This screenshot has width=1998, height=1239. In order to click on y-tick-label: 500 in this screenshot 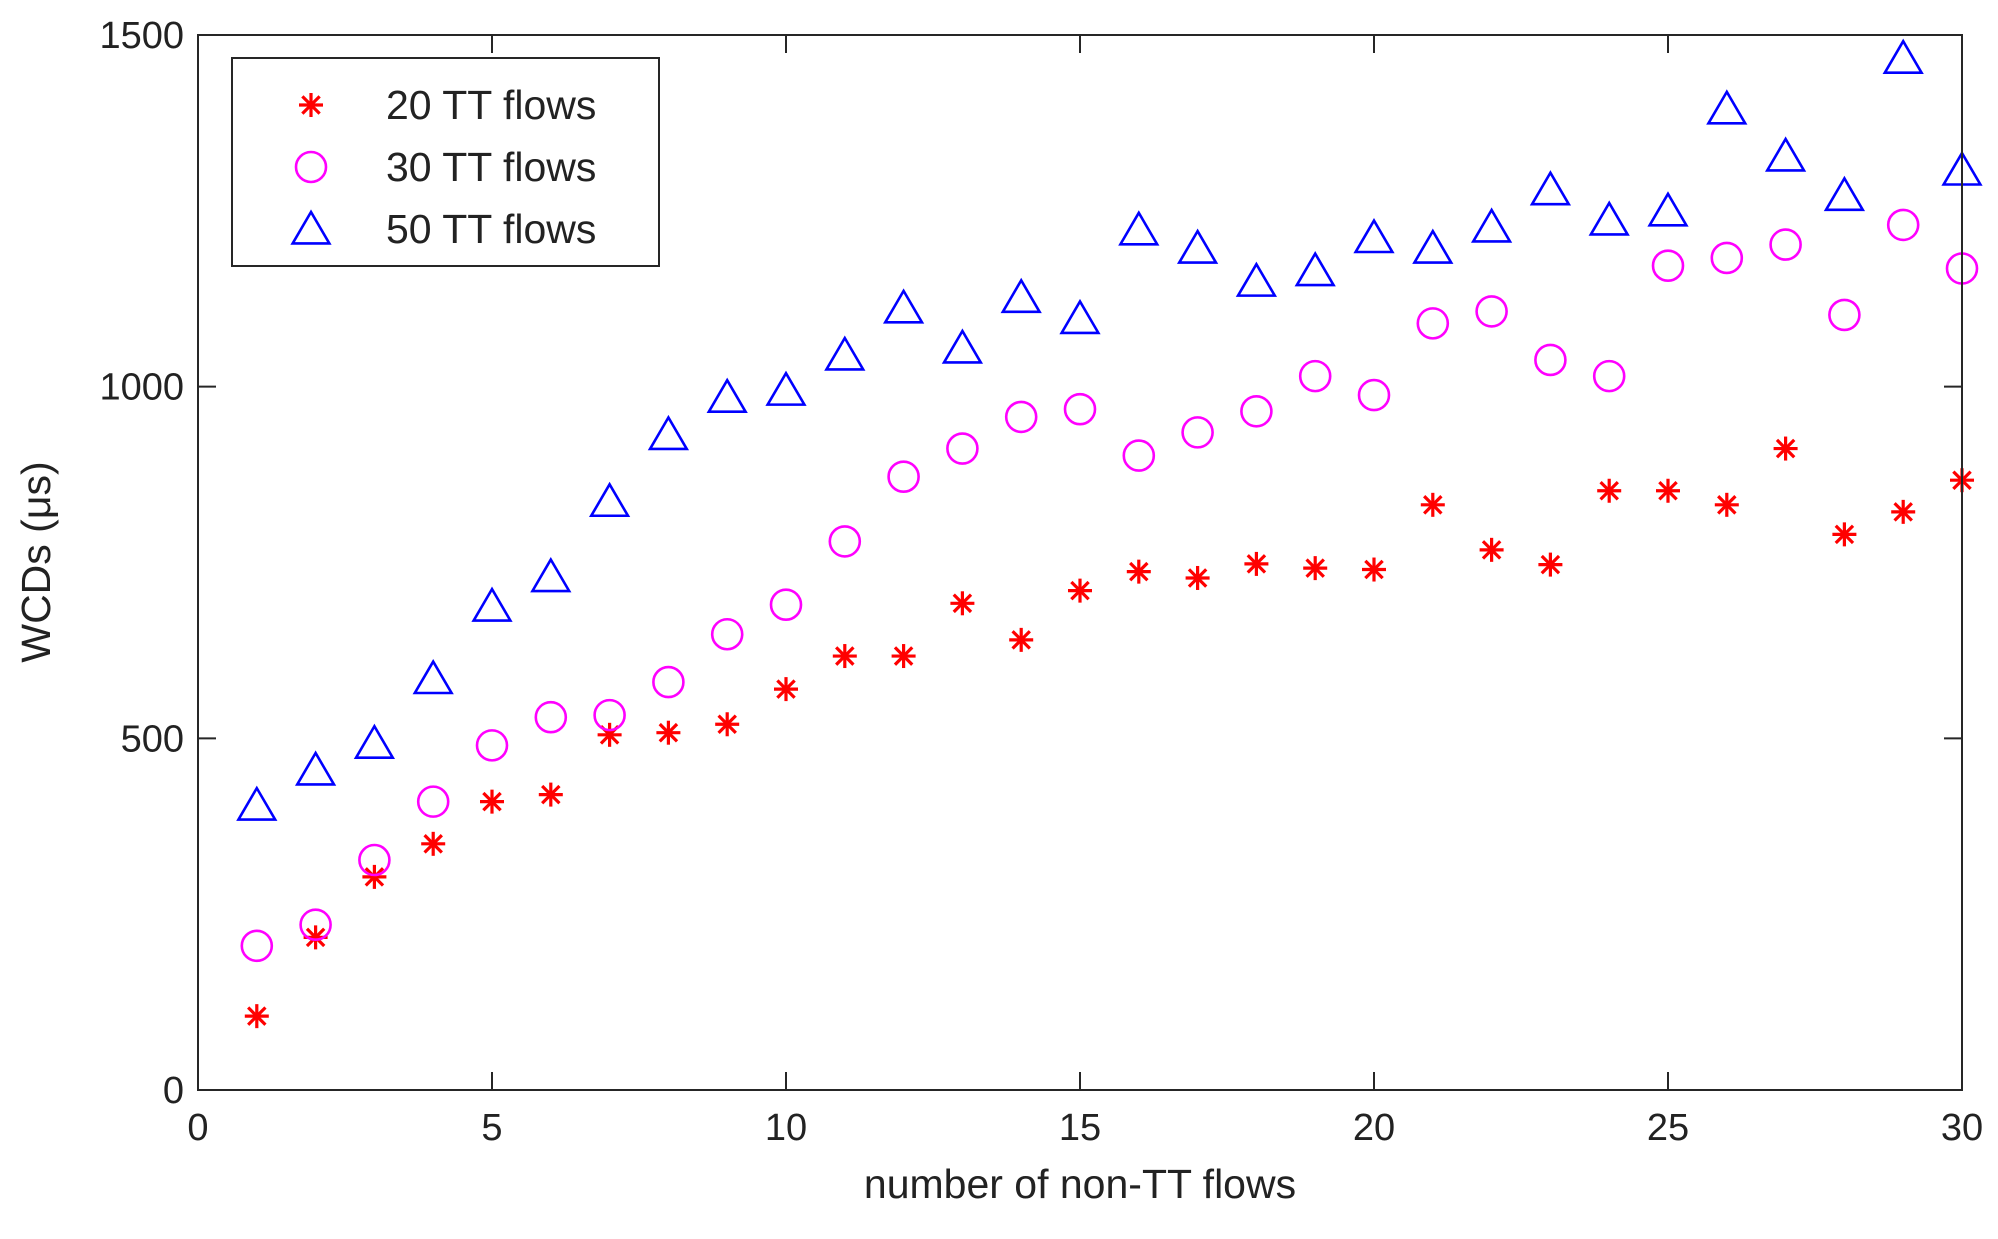, I will do `click(152, 739)`.